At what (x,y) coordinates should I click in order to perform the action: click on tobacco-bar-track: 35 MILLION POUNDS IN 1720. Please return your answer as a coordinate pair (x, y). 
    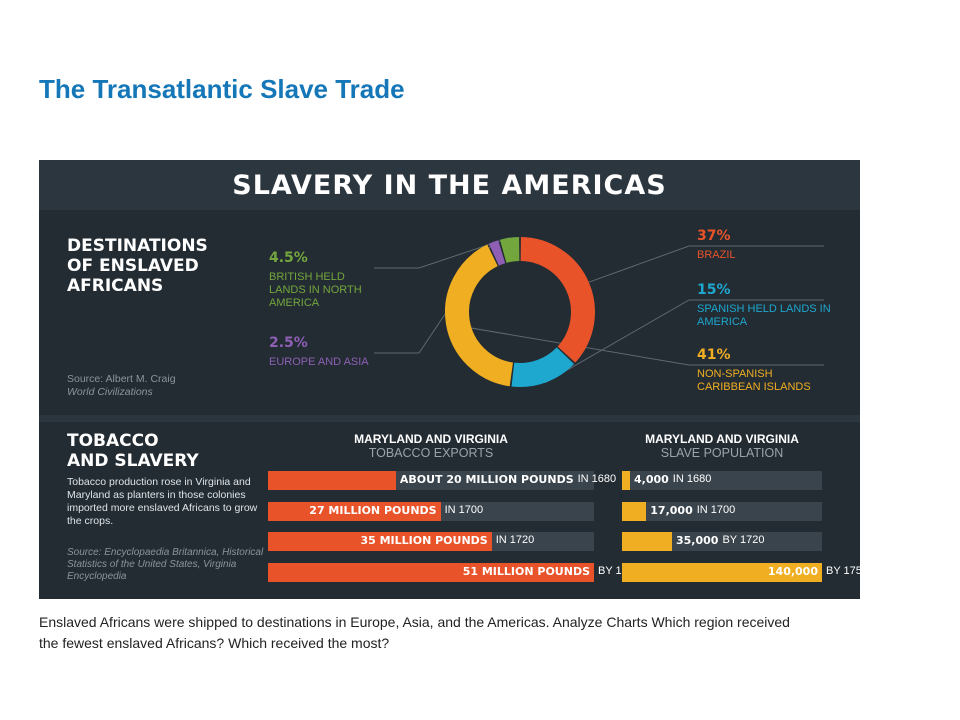
    Looking at the image, I should click on (431, 541).